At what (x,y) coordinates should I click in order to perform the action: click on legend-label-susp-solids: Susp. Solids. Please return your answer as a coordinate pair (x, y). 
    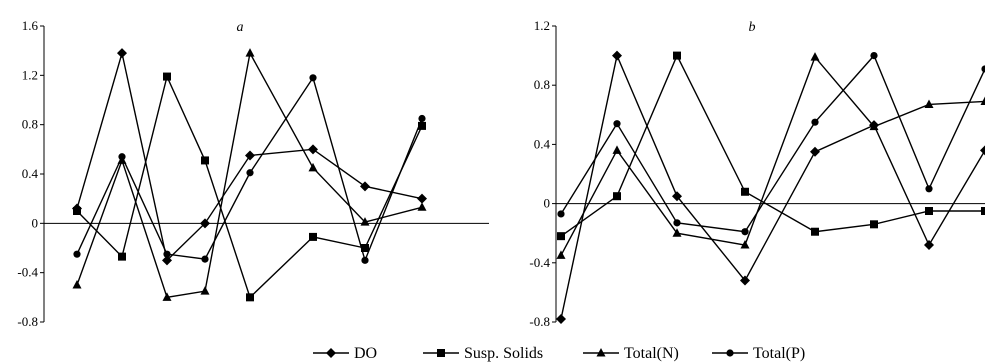
    Looking at the image, I should click on (503, 353).